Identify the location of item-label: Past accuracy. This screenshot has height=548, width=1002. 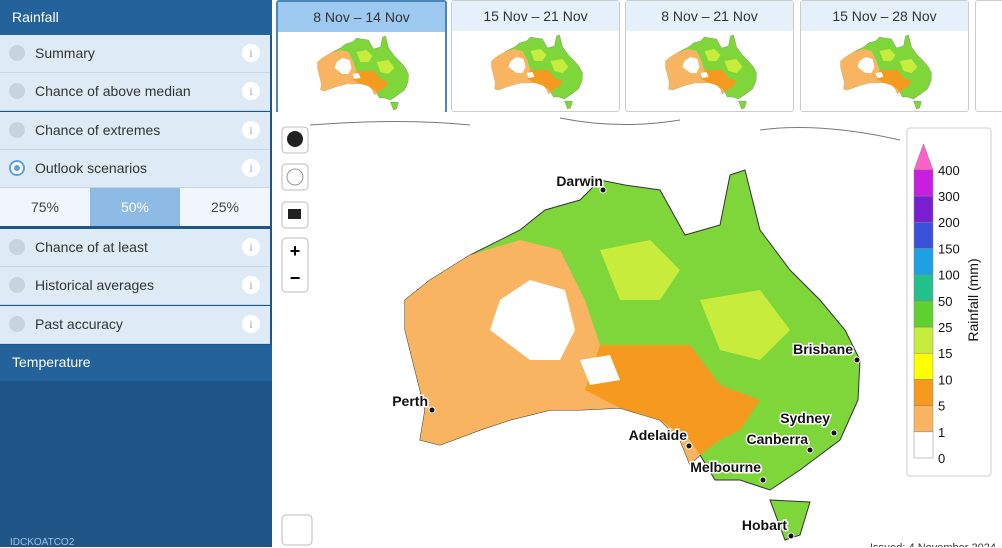
(79, 324).